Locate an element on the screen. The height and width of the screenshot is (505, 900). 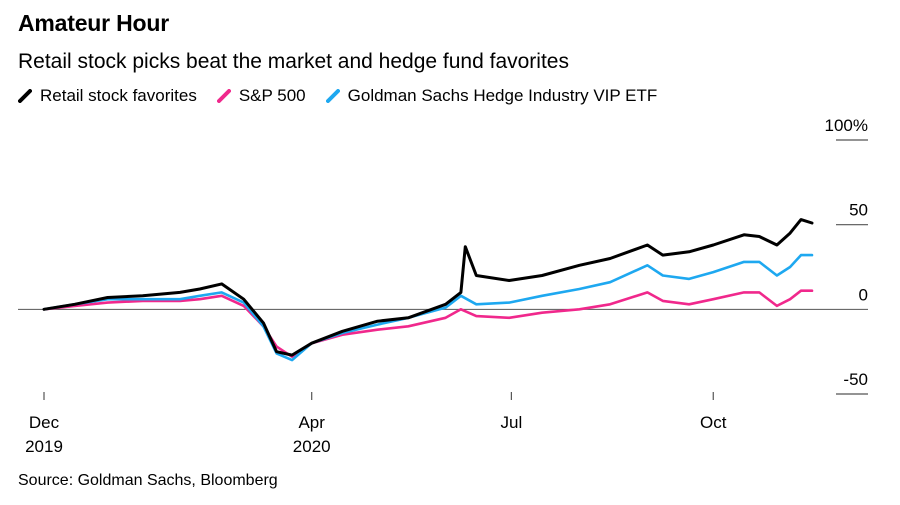
chart-title: Amateur Hour is located at coordinates (93, 23).